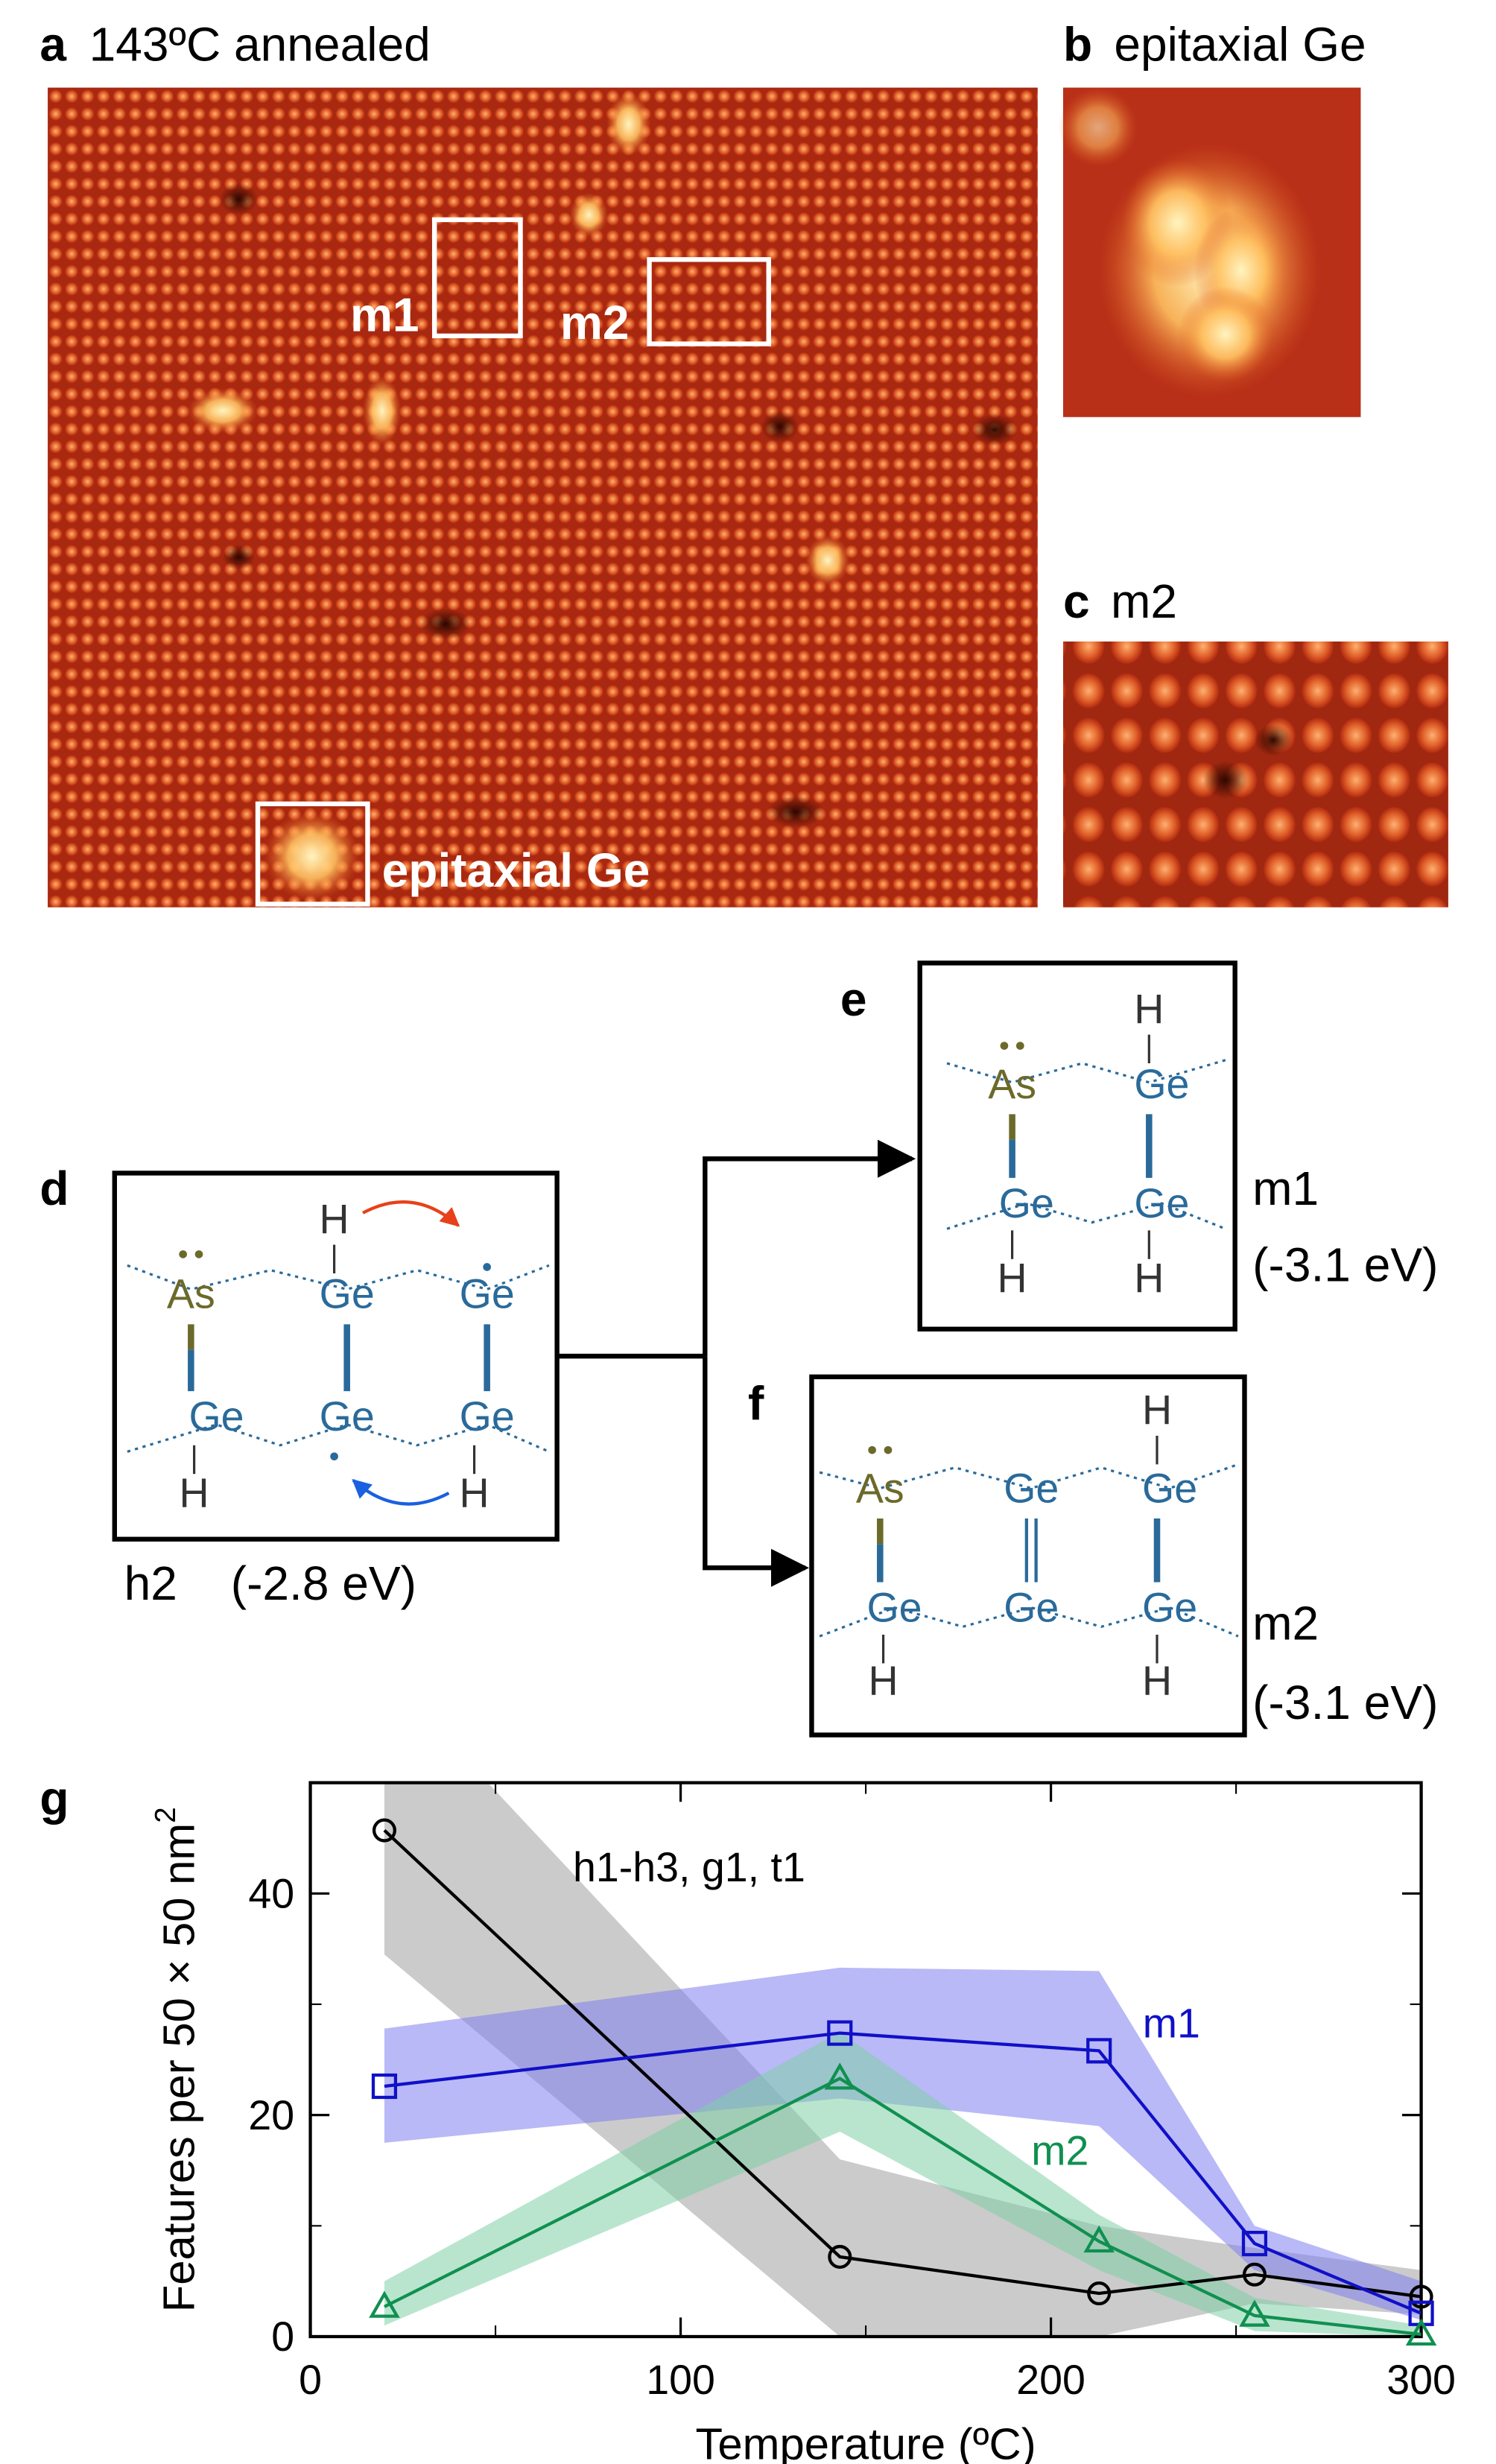 The image size is (1496, 2464). I want to click on series-lines, so click(902, 2082).